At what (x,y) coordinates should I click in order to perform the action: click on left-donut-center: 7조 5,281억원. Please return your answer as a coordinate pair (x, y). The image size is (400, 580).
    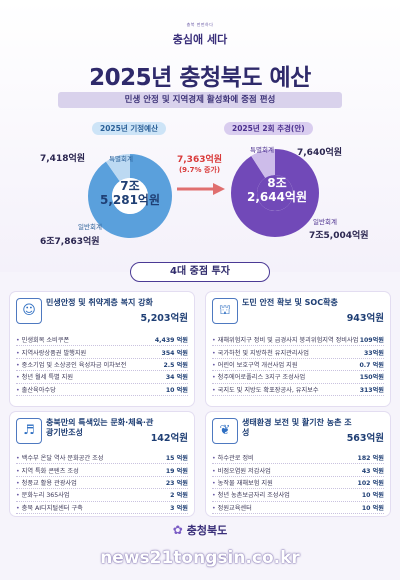
    Looking at the image, I should click on (130, 193).